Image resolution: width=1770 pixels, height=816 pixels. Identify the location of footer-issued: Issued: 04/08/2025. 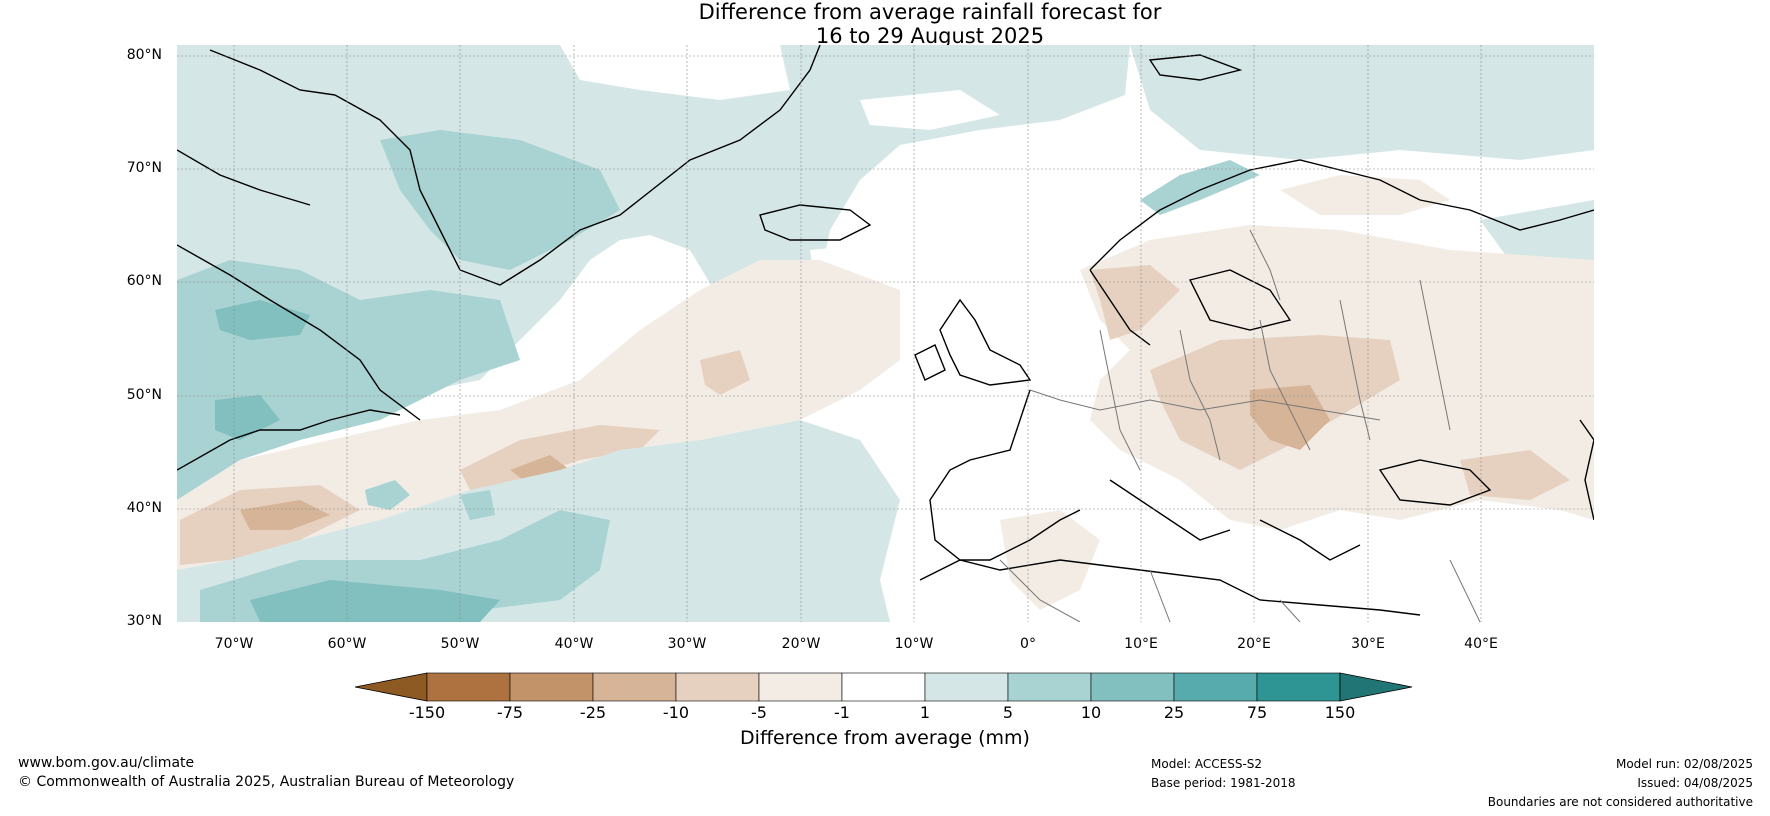
(1695, 783).